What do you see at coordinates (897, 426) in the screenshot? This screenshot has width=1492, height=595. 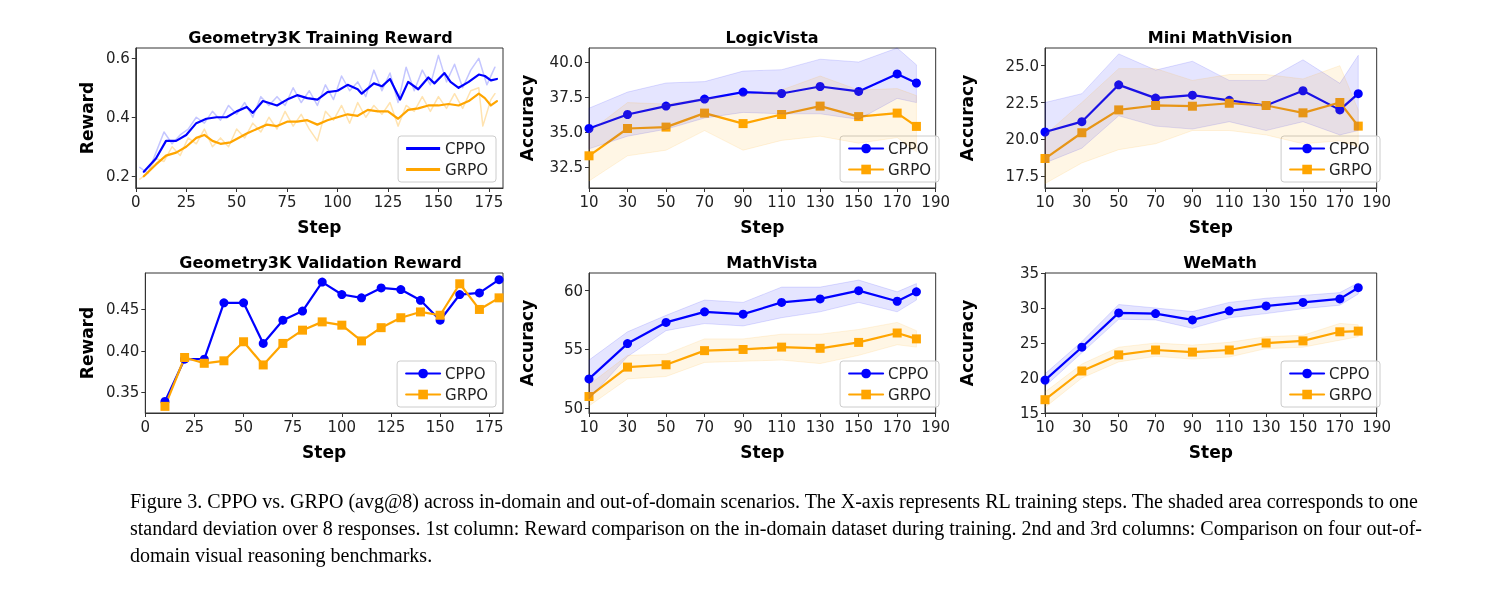 I see `x-tick-label: 170` at bounding box center [897, 426].